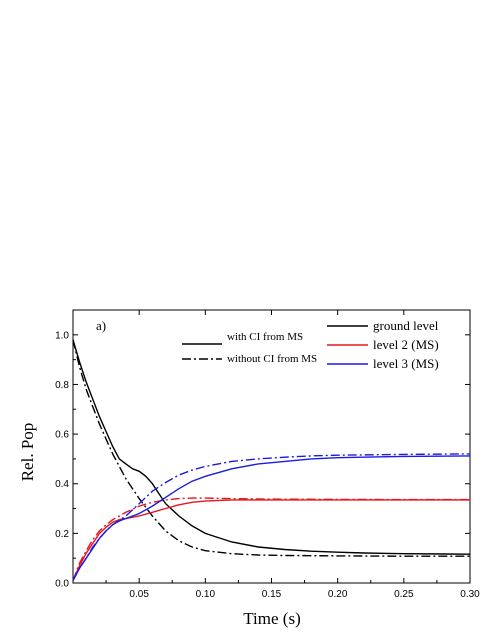 This screenshot has width=491, height=635. What do you see at coordinates (265, 337) in the screenshot?
I see `style-legend-label: with CI from MS` at bounding box center [265, 337].